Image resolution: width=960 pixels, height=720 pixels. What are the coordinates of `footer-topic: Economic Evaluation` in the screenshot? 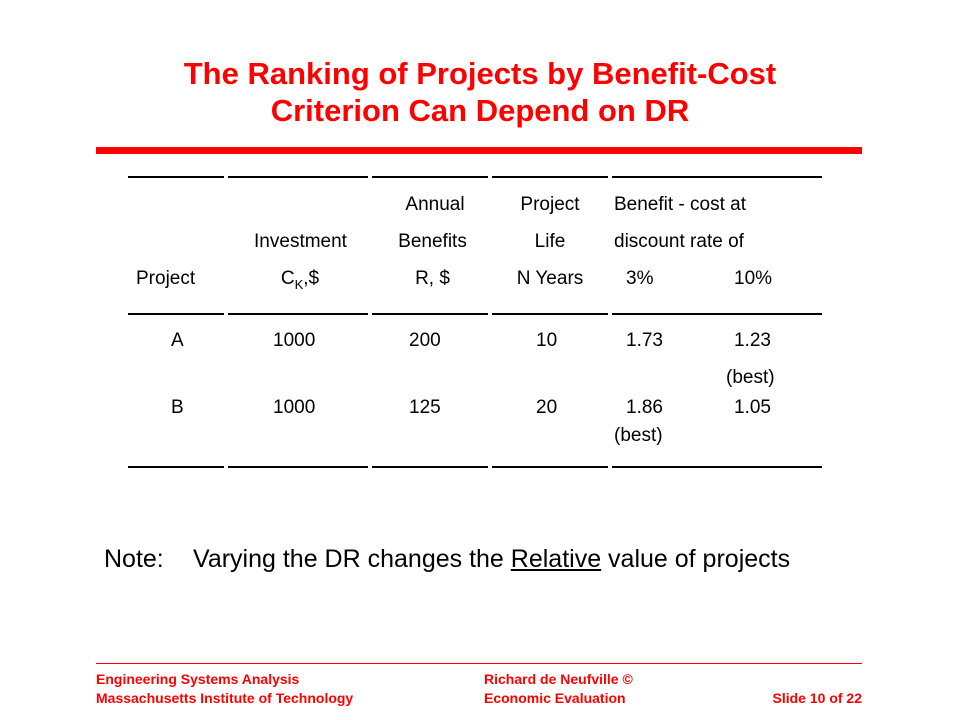 It's located at (555, 698).